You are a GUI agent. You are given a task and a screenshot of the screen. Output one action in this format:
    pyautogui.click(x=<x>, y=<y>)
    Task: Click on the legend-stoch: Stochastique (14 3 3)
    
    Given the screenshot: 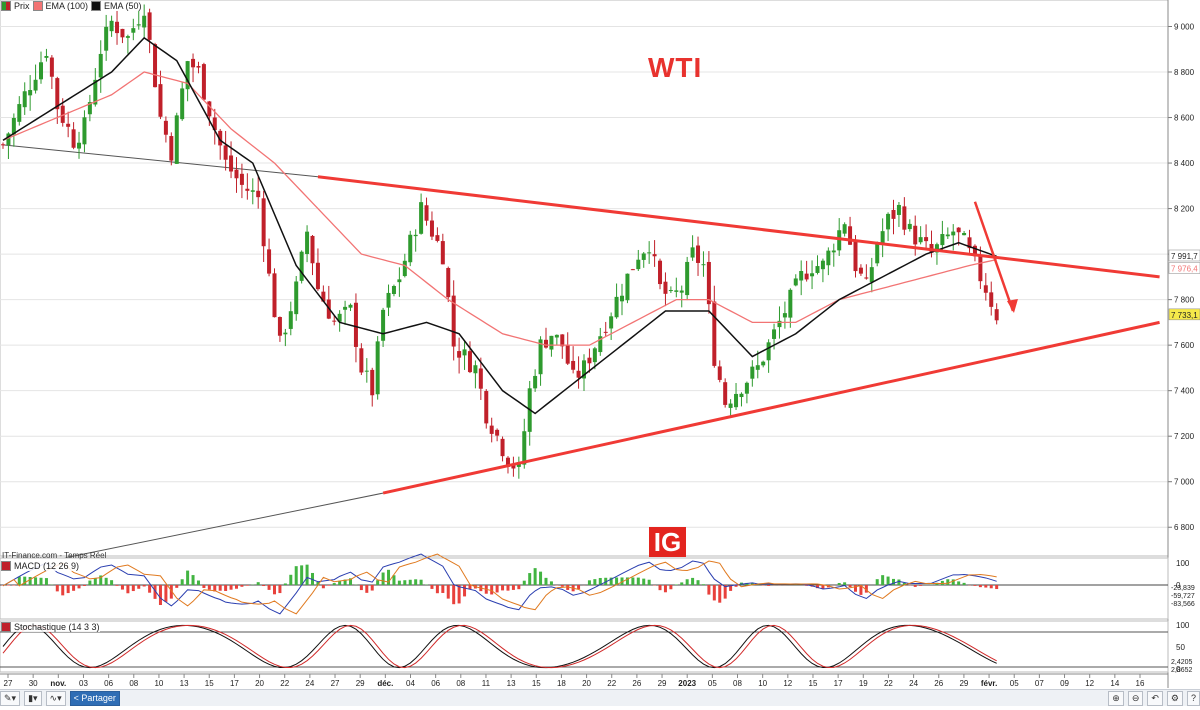 What is the action you would take?
    pyautogui.click(x=57, y=627)
    